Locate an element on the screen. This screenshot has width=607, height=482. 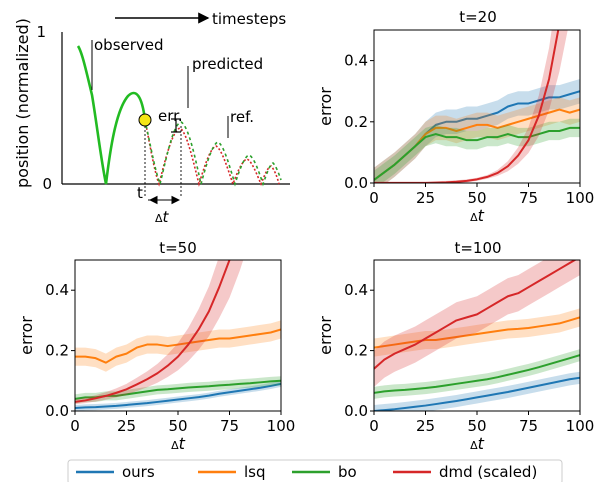
observed-trajectory is located at coordinates (111, 115).